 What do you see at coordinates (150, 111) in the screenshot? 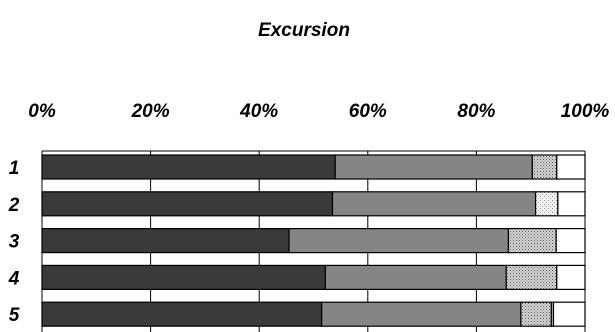
I see `x-tick-label: 20%` at bounding box center [150, 111].